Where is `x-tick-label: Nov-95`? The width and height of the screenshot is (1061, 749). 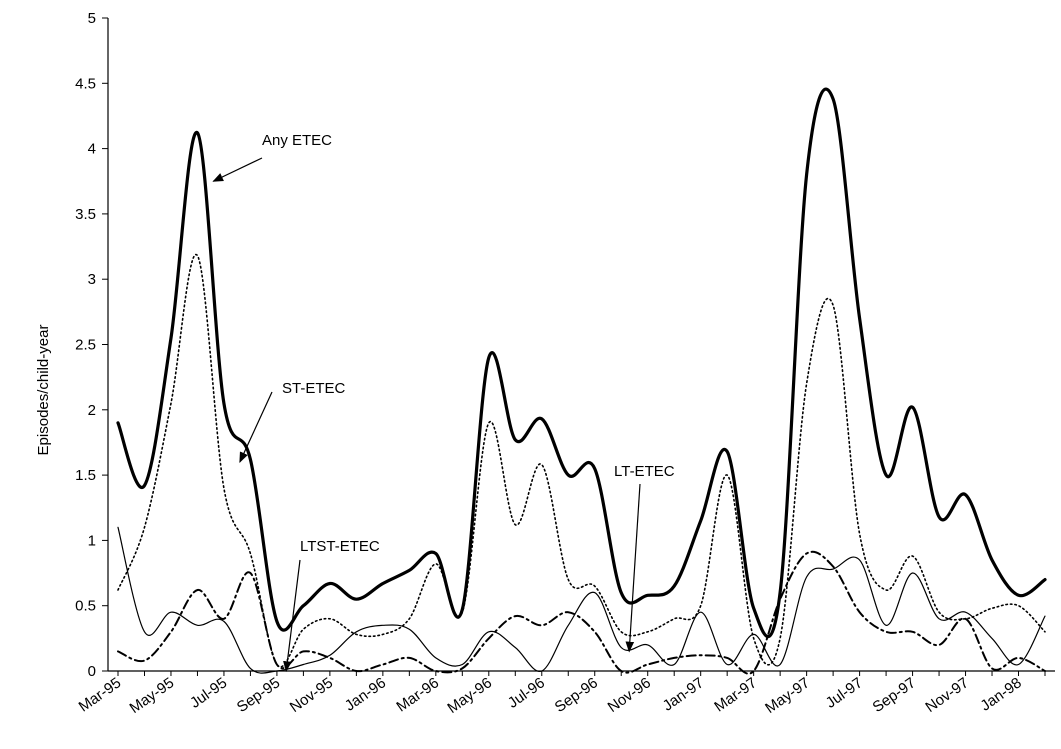 x-tick-label: Nov-95 is located at coordinates (311, 695).